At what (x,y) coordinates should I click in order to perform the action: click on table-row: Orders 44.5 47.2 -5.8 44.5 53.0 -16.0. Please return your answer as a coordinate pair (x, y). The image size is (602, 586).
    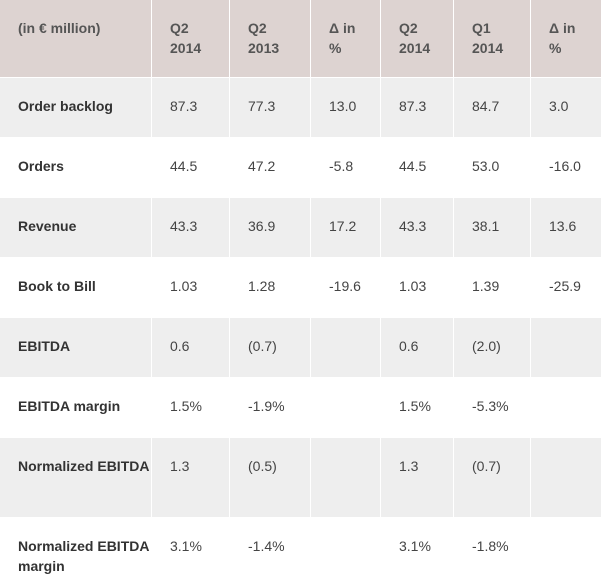
    Looking at the image, I should click on (301, 168).